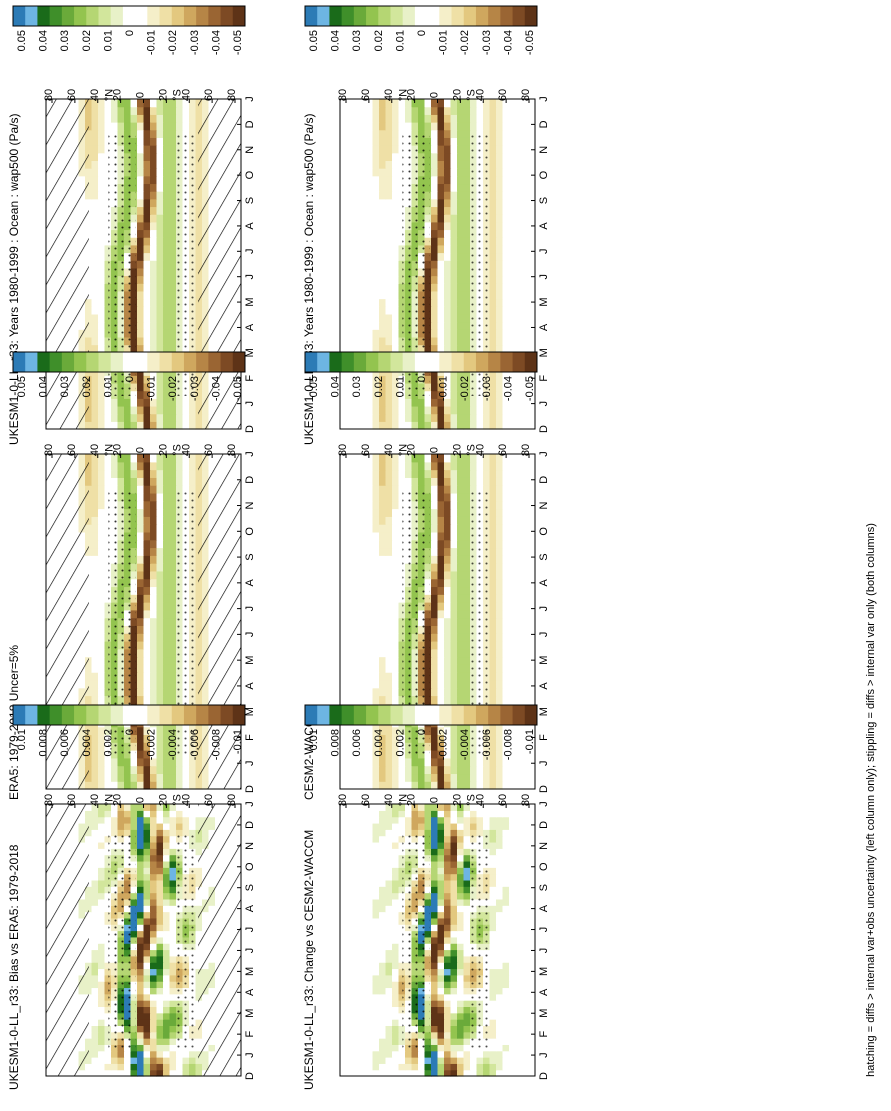  Describe the element at coordinates (250, 635) in the screenshot. I see `month-tick-label: J` at that location.